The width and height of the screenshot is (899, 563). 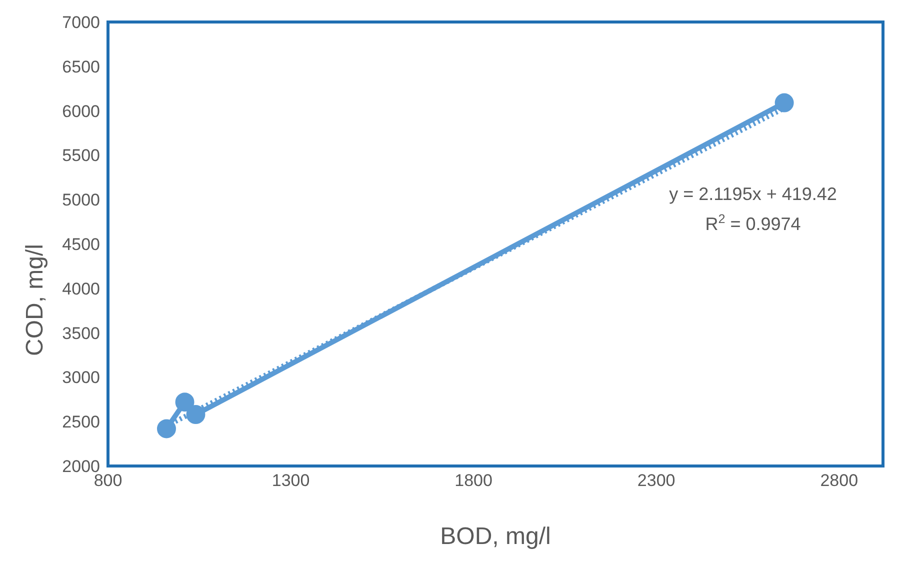 I want to click on y-axis-title: COD, mg/l, so click(x=35, y=300).